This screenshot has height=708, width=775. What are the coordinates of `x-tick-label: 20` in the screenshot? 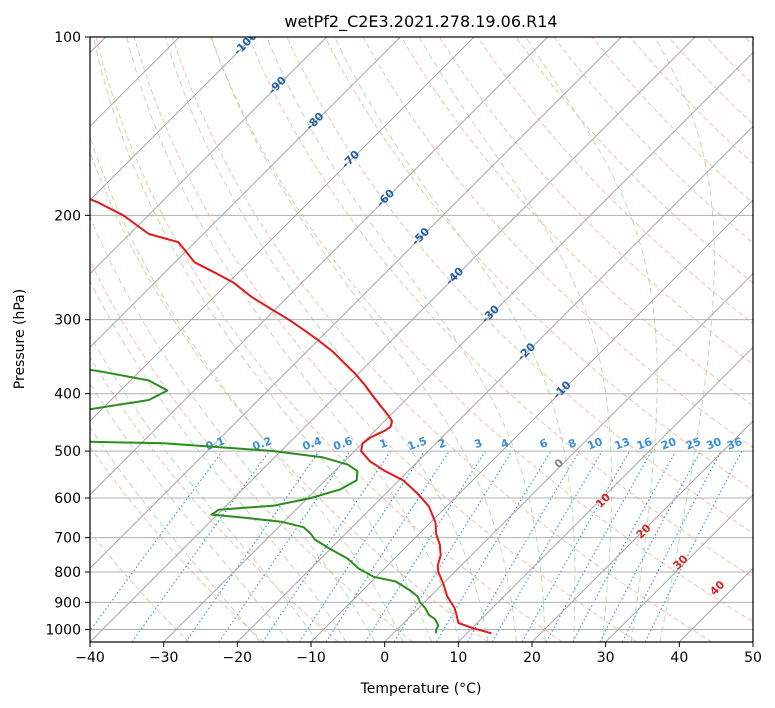 It's located at (532, 658).